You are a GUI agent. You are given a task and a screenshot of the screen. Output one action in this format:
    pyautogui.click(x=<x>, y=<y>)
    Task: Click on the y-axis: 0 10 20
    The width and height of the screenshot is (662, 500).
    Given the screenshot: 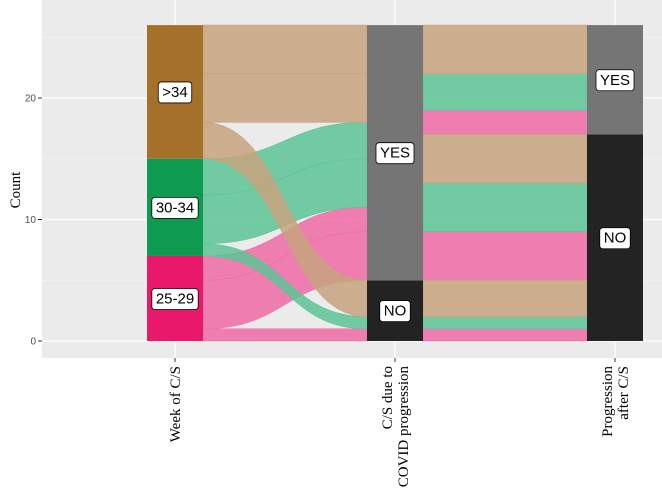 What is the action you would take?
    pyautogui.click(x=33, y=221)
    